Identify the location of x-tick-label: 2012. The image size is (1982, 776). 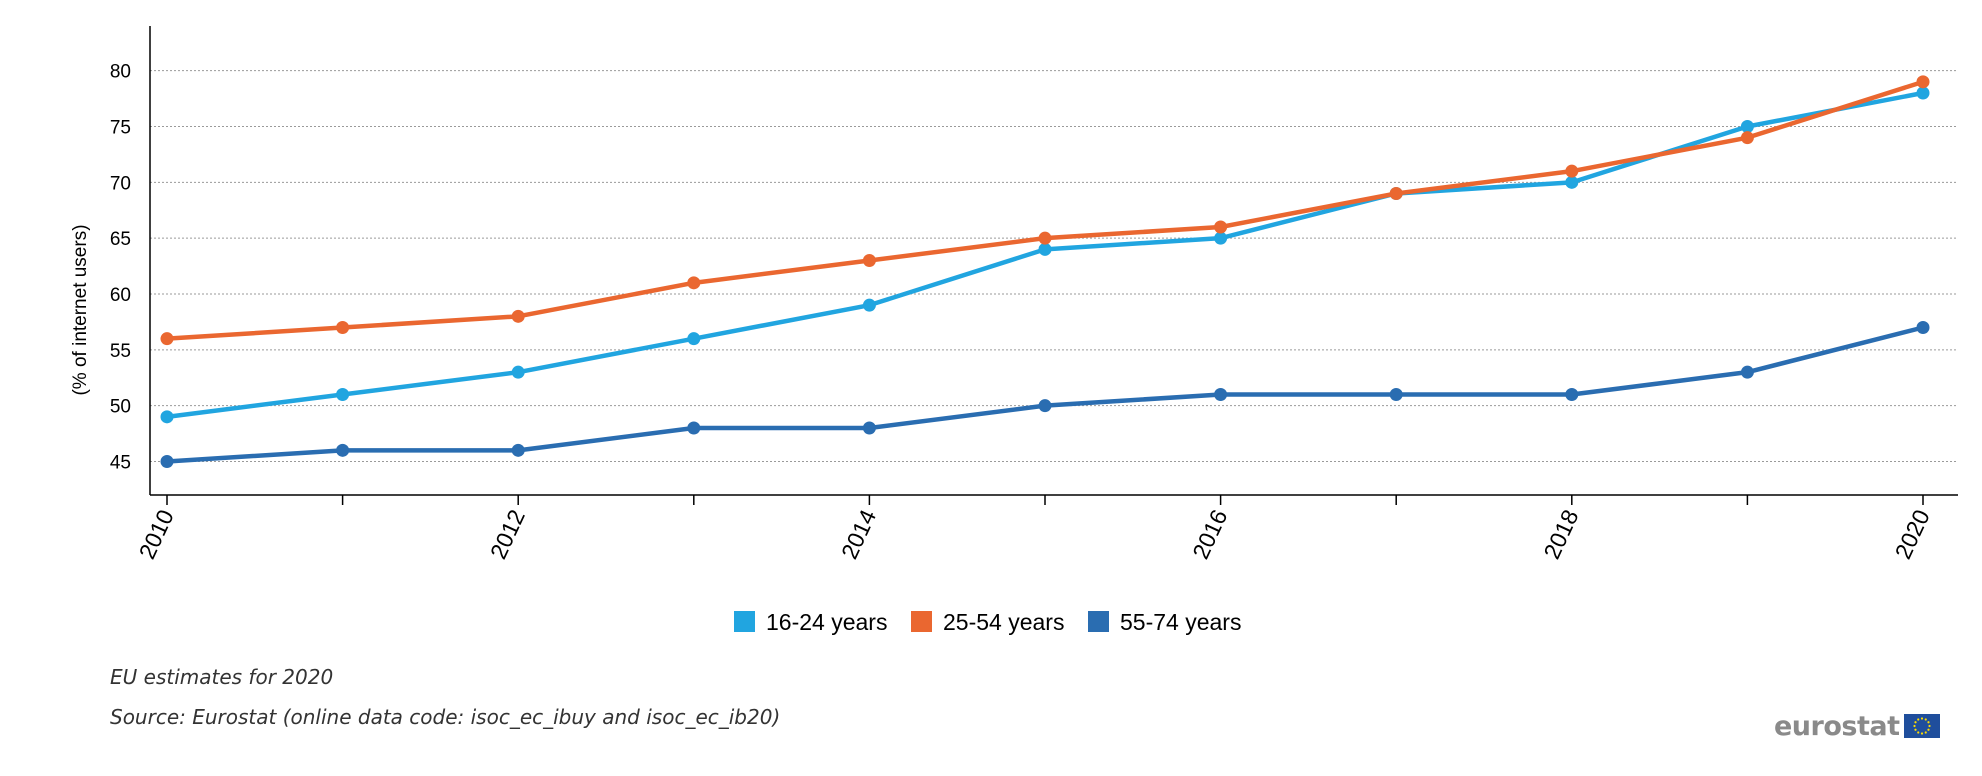
(507, 534).